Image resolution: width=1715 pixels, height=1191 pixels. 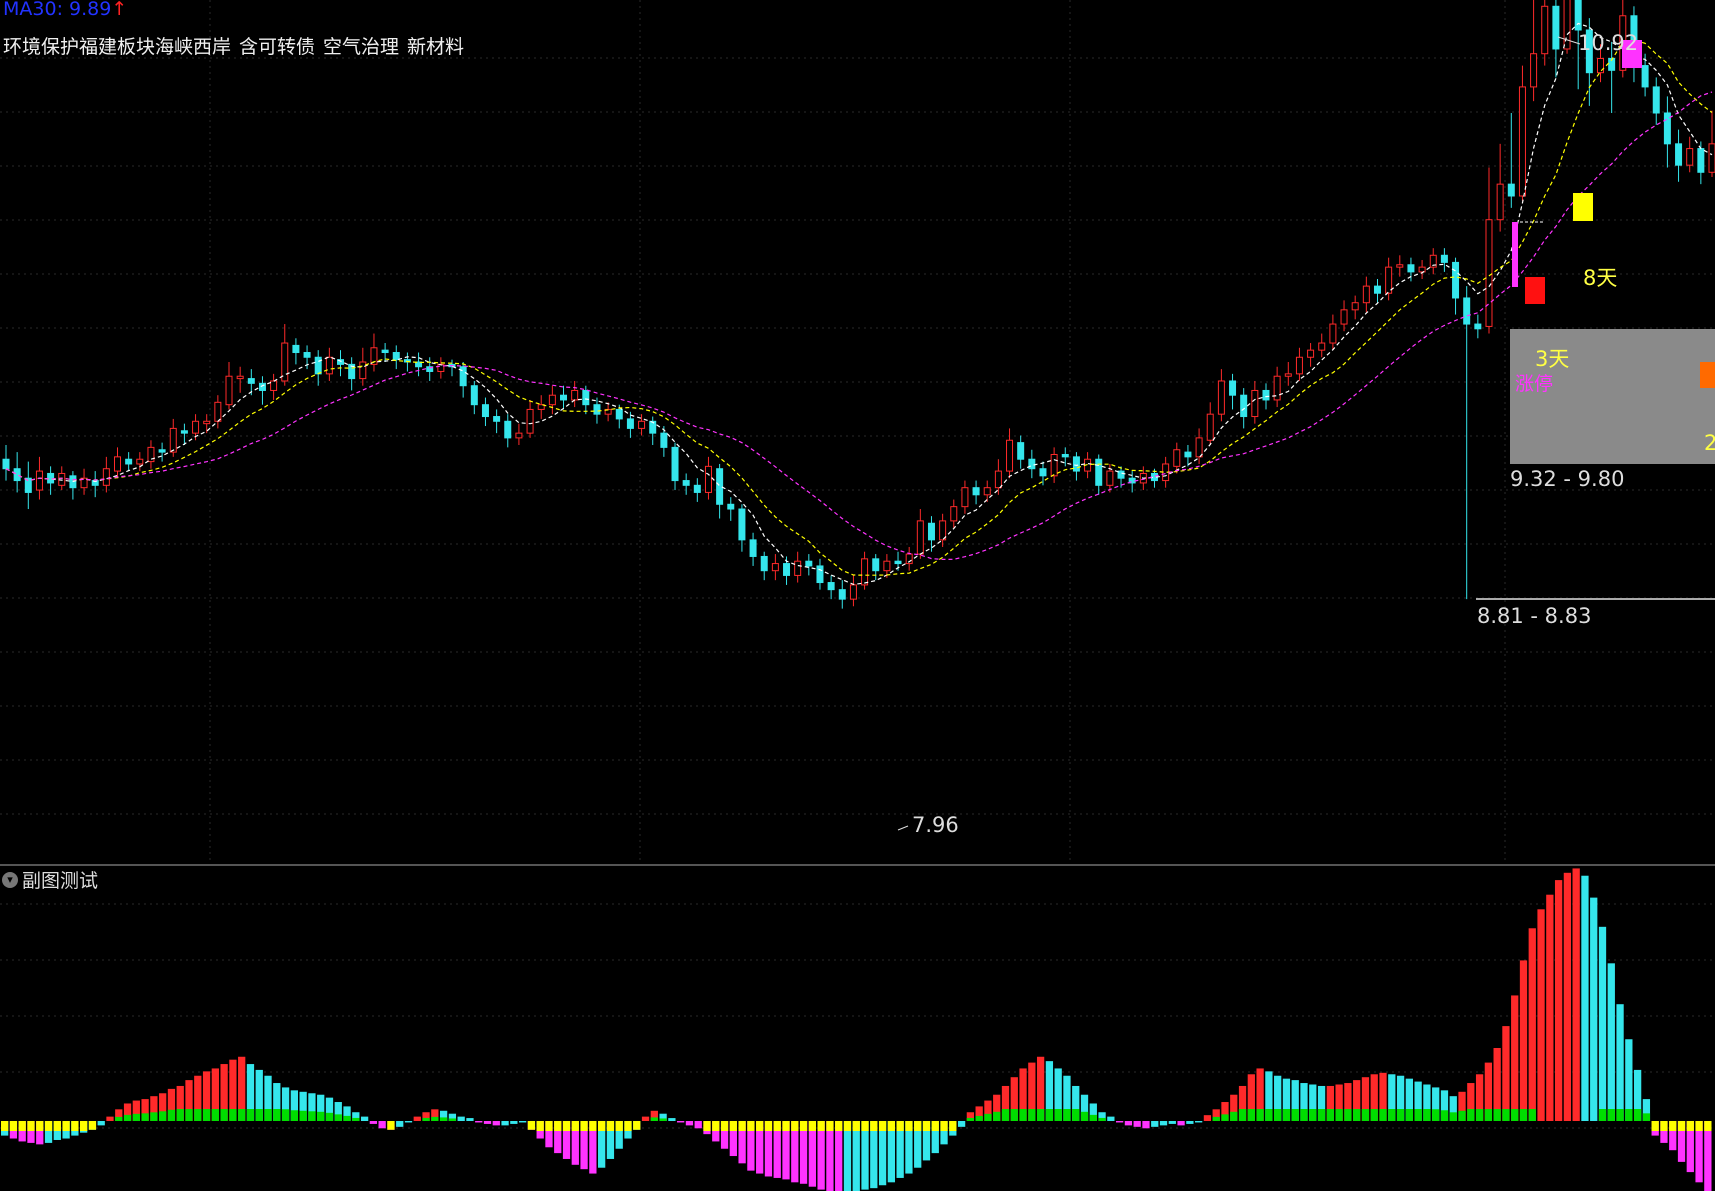 I want to click on ma30-value: MA30: 9.89, so click(x=57, y=10).